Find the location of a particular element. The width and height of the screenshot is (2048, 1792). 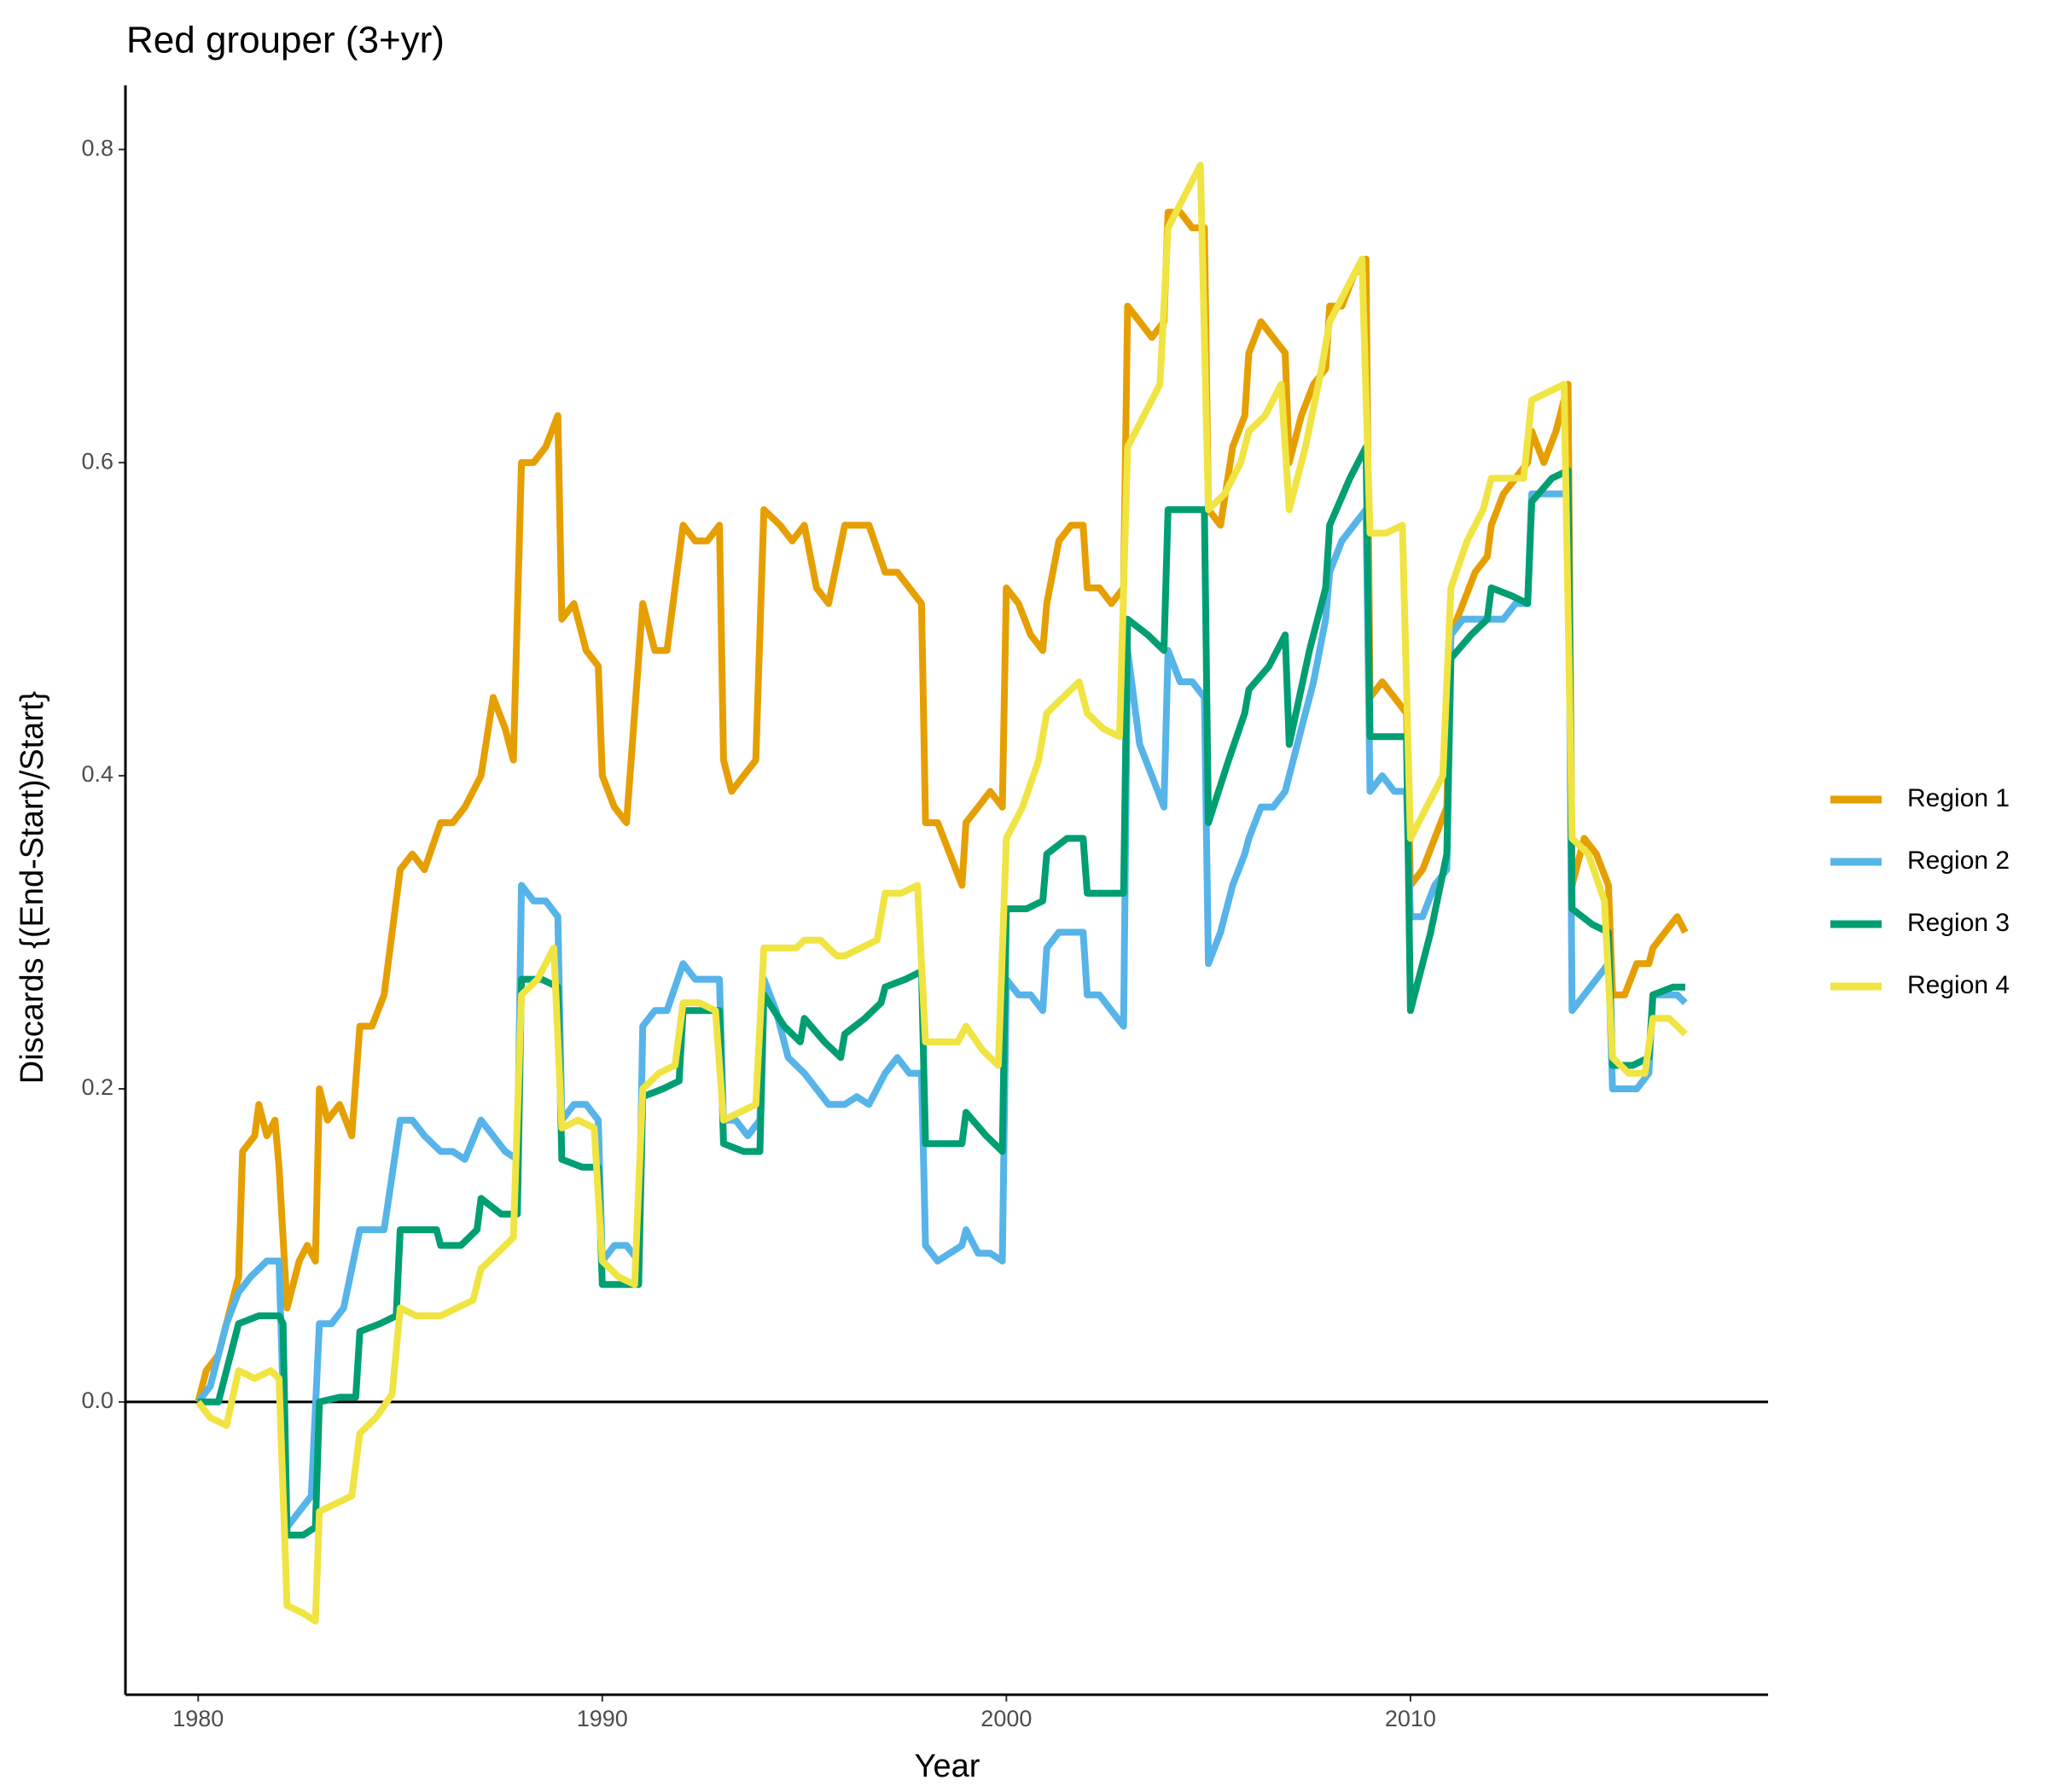

x-axis-title: Year is located at coordinates (948, 1766).